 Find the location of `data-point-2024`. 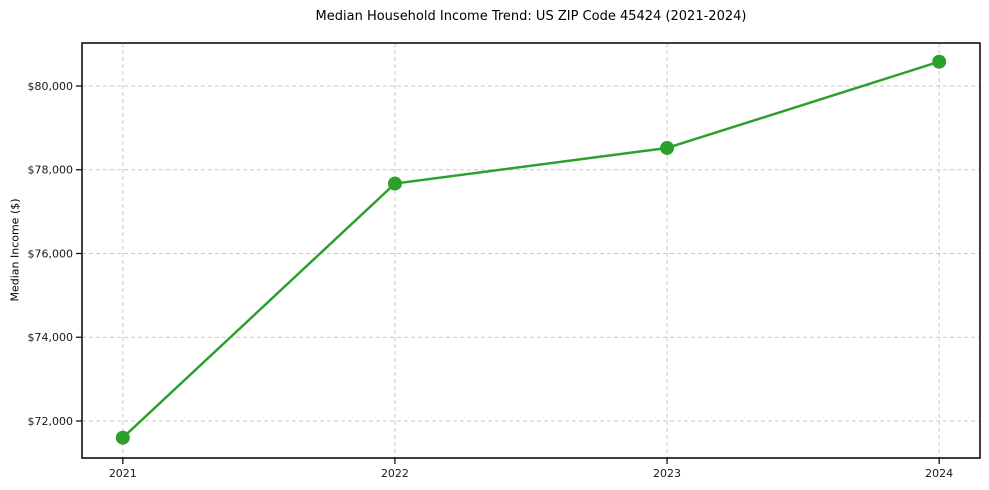

data-point-2024 is located at coordinates (939, 61).